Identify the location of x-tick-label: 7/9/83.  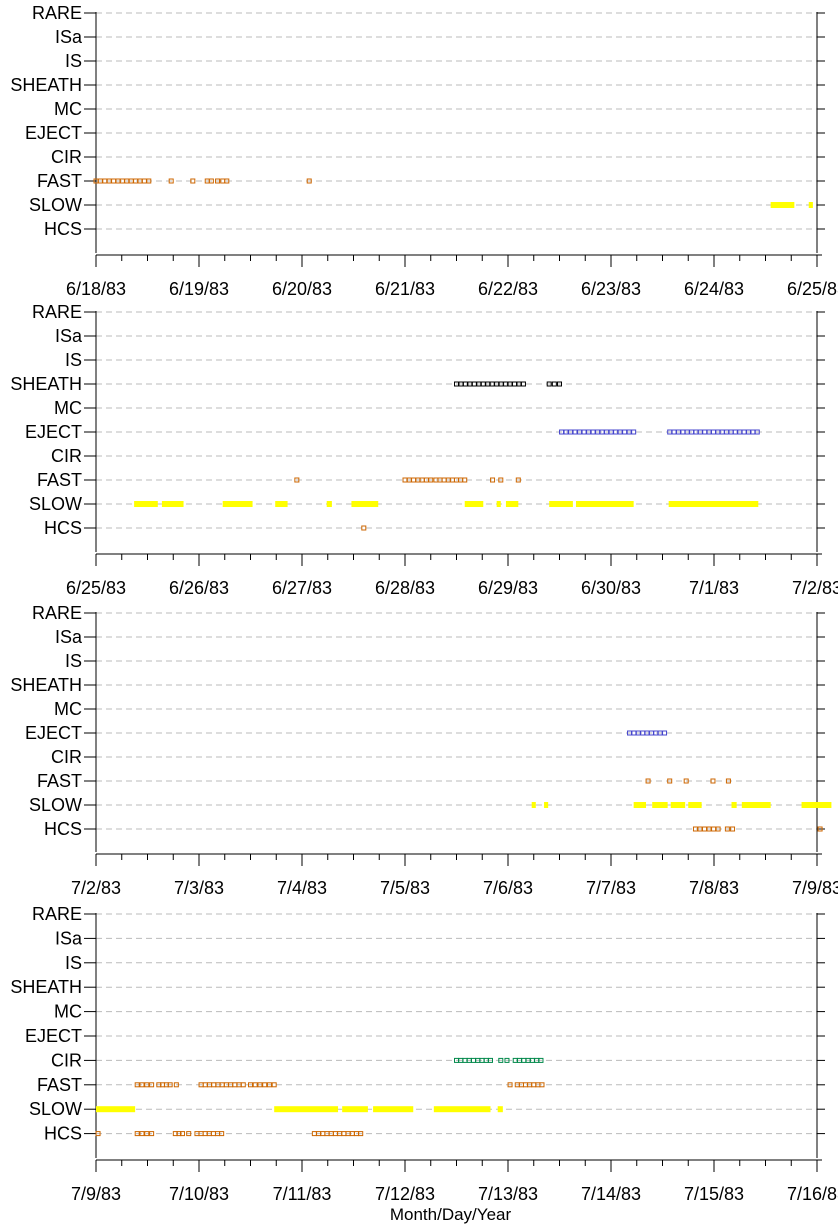
(96, 1194).